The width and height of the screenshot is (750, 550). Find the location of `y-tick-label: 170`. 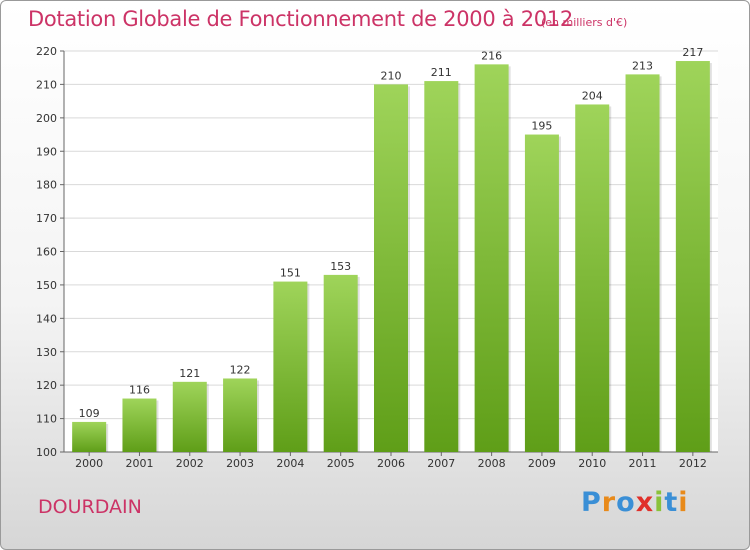

y-tick-label: 170 is located at coordinates (46, 218).